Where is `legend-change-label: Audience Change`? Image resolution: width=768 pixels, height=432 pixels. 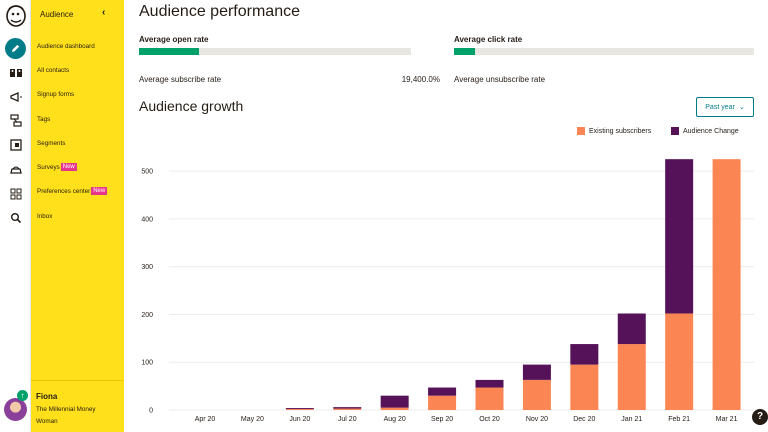 legend-change-label: Audience Change is located at coordinates (711, 131).